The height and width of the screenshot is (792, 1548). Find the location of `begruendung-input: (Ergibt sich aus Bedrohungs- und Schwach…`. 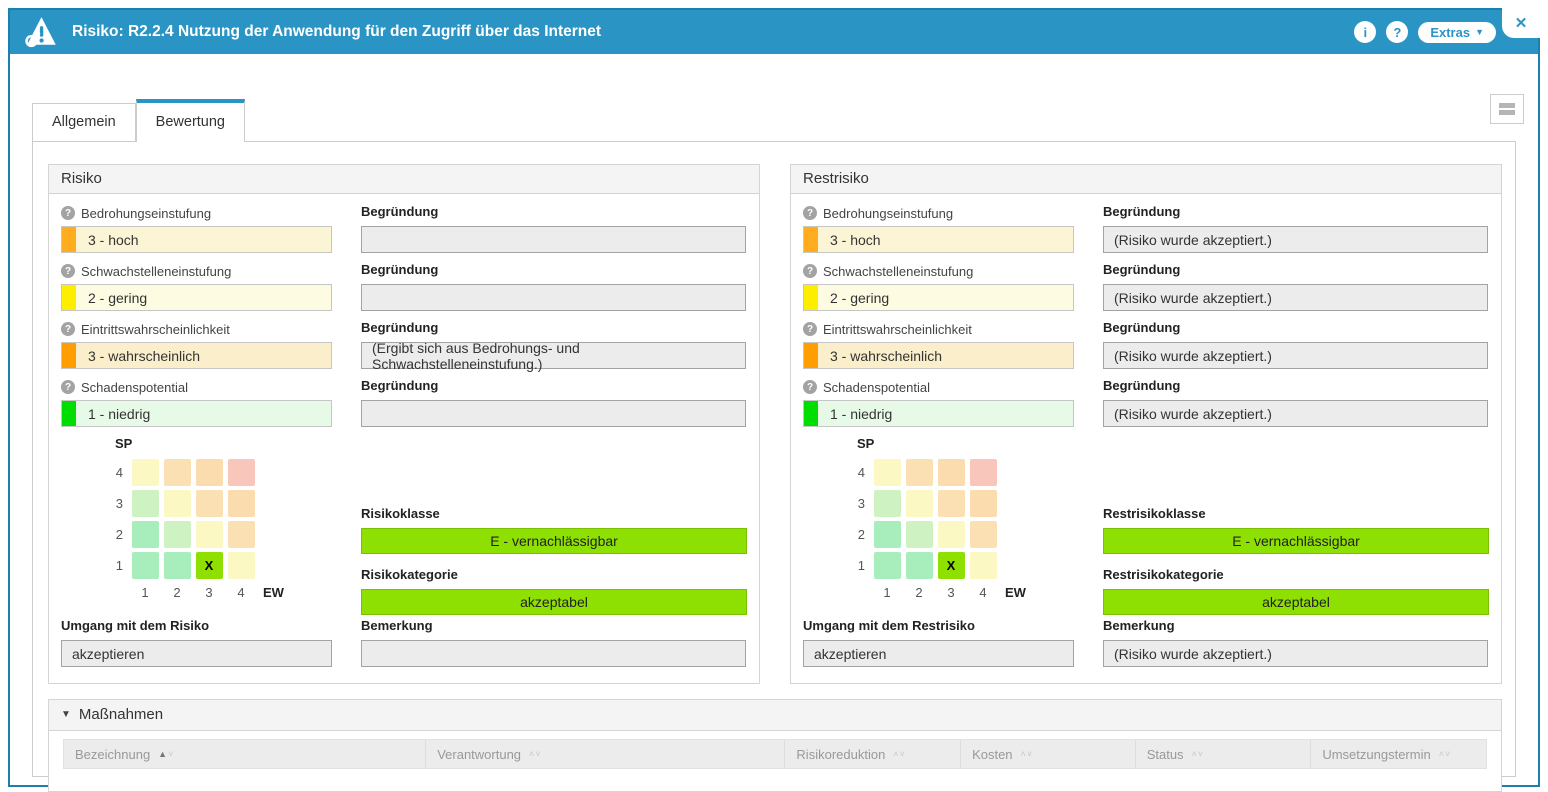

begruendung-input: (Ergibt sich aus Bedrohungs- und Schwach… is located at coordinates (553, 356).